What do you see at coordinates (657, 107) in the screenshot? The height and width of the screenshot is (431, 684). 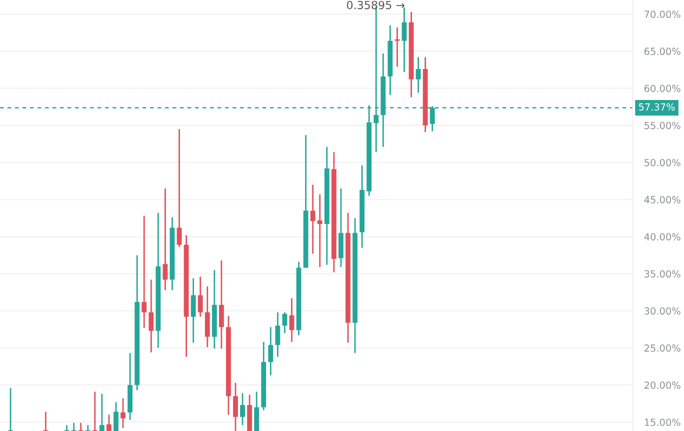 I see `ref-line-label: 57.37%` at bounding box center [657, 107].